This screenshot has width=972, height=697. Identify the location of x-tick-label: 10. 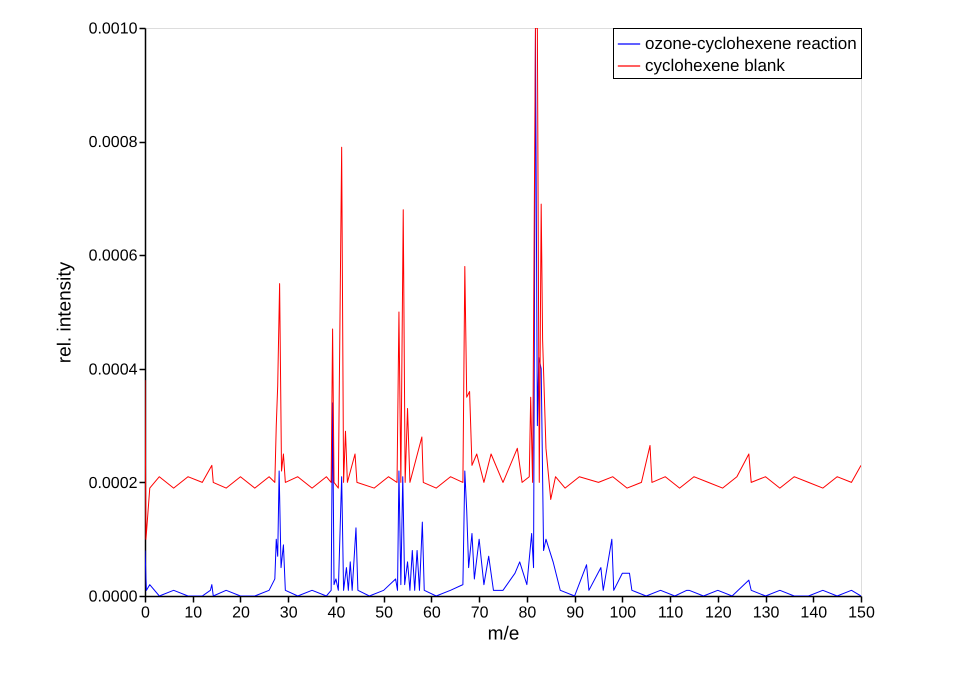
(193, 613).